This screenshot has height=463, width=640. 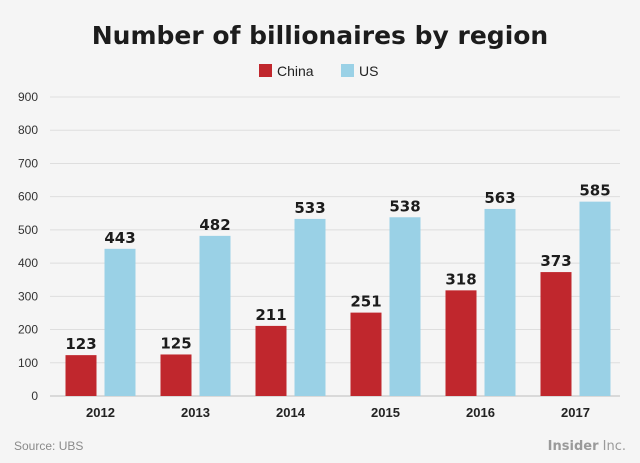 I want to click on bar-group-2017: 373 585, so click(x=575, y=289).